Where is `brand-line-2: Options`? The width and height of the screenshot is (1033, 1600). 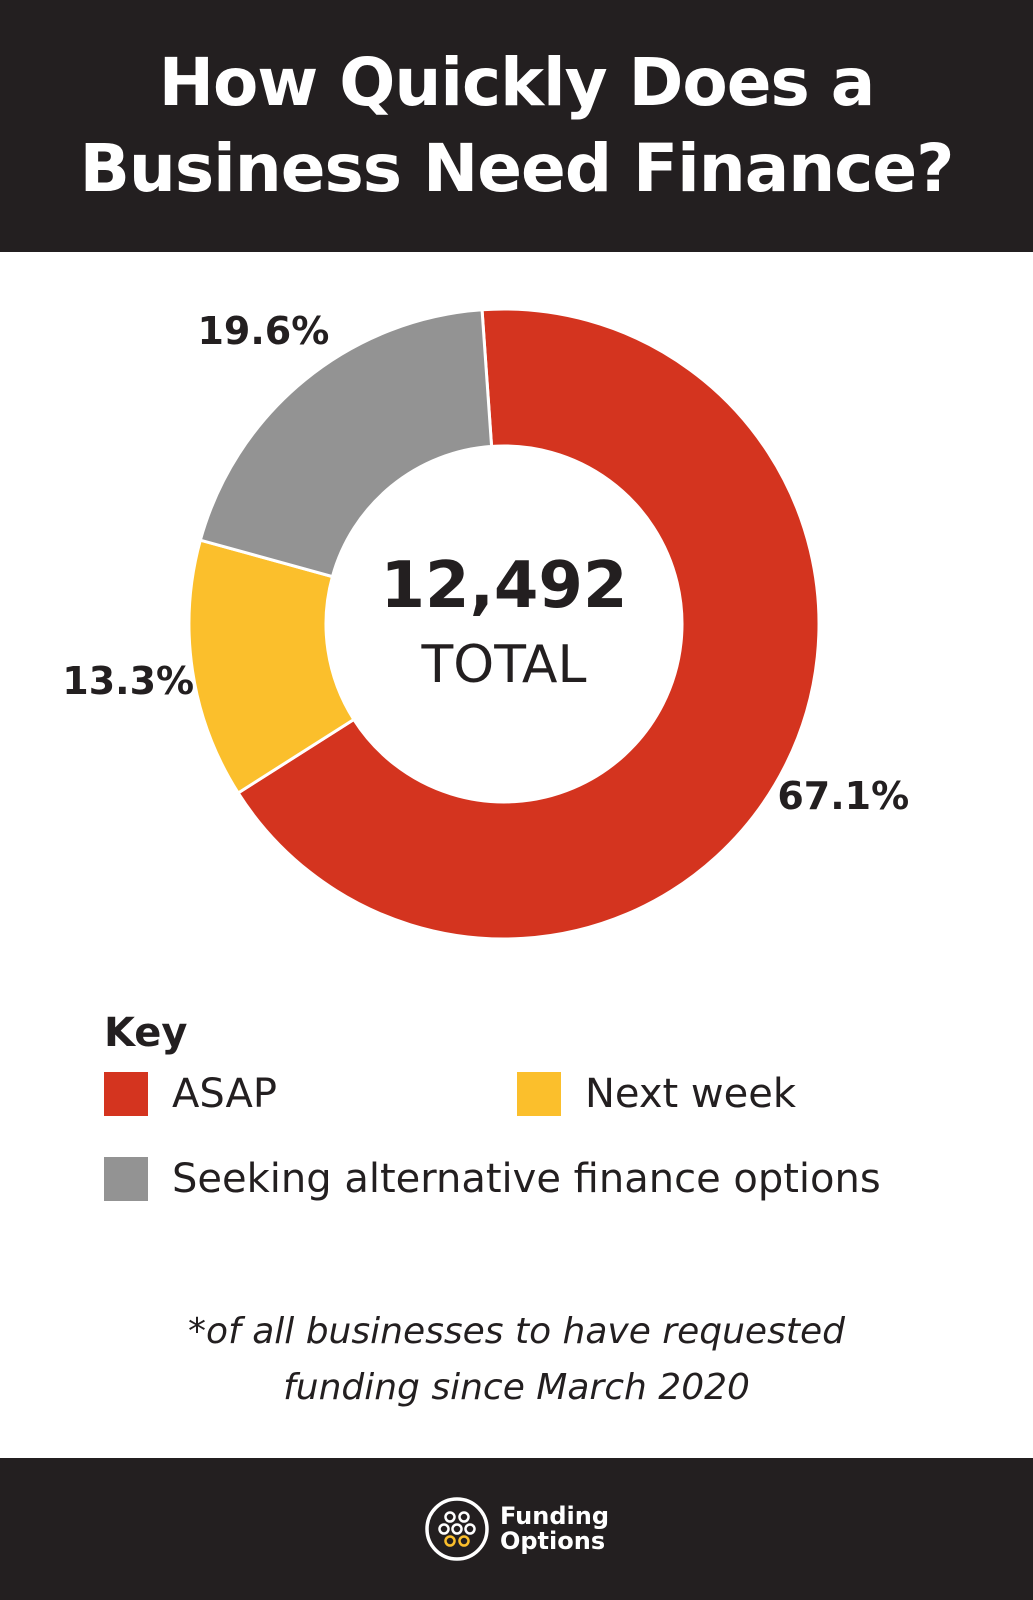 brand-line-2: Options is located at coordinates (552, 1541).